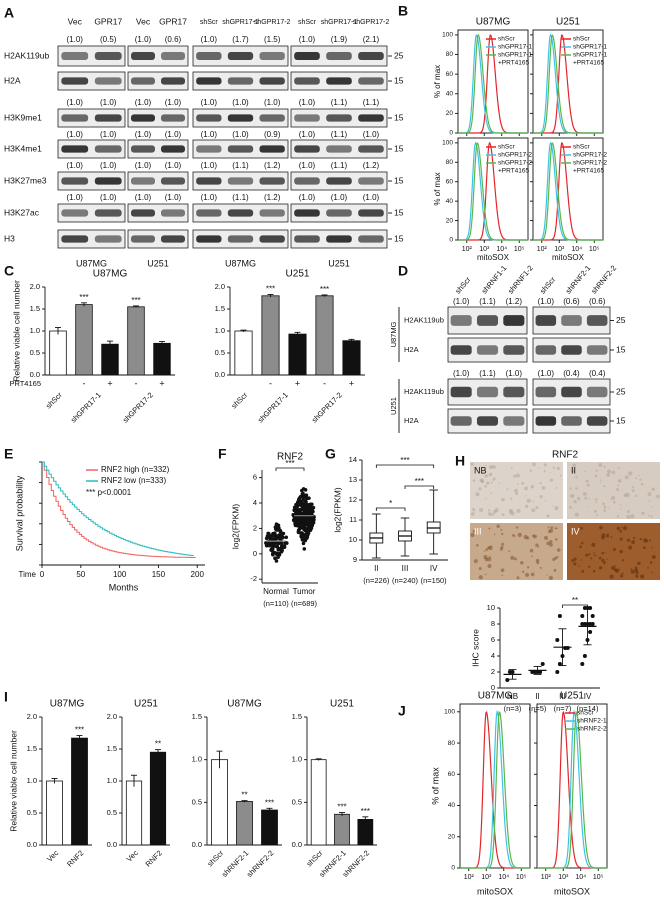 This screenshot has width=664, height=919. I want to click on ratio: (1.9), so click(339, 39).